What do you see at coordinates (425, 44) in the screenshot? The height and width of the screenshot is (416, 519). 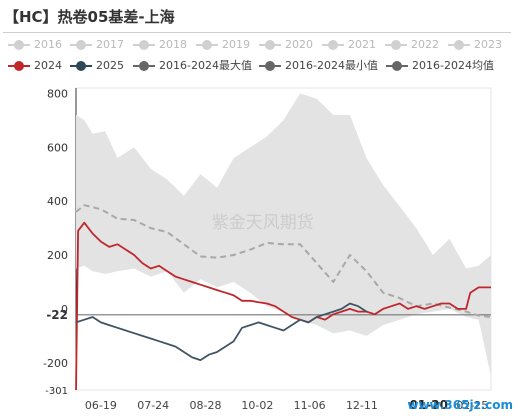 I see `legend-label: 2022` at bounding box center [425, 44].